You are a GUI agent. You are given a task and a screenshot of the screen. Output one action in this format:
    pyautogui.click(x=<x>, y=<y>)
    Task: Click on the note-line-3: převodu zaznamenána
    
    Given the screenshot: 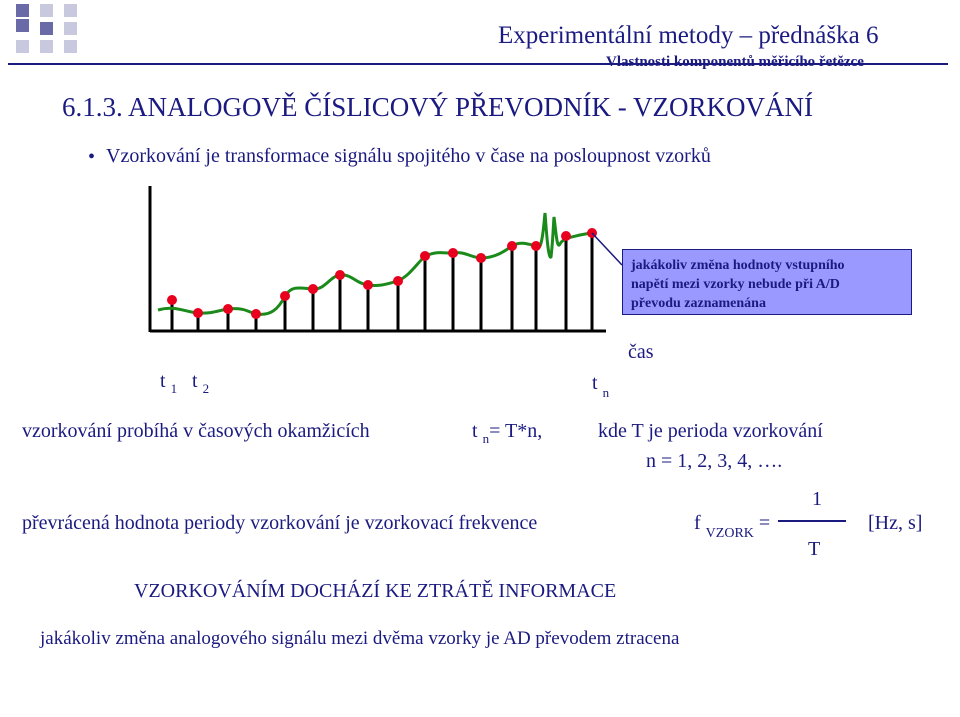 What is the action you would take?
    pyautogui.click(x=698, y=303)
    